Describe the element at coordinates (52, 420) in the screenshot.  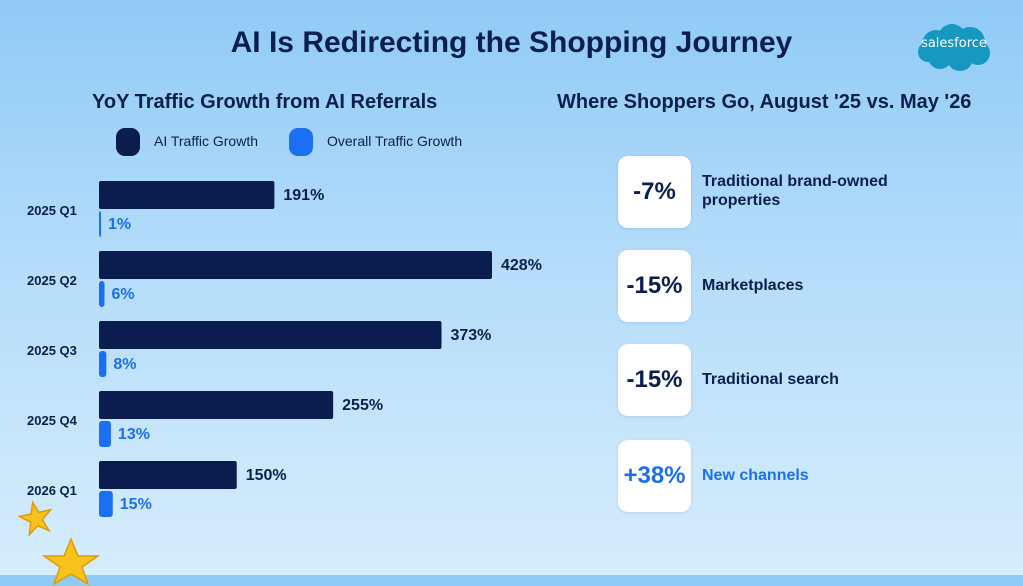
I see `category-label: 2025 Q4` at that location.